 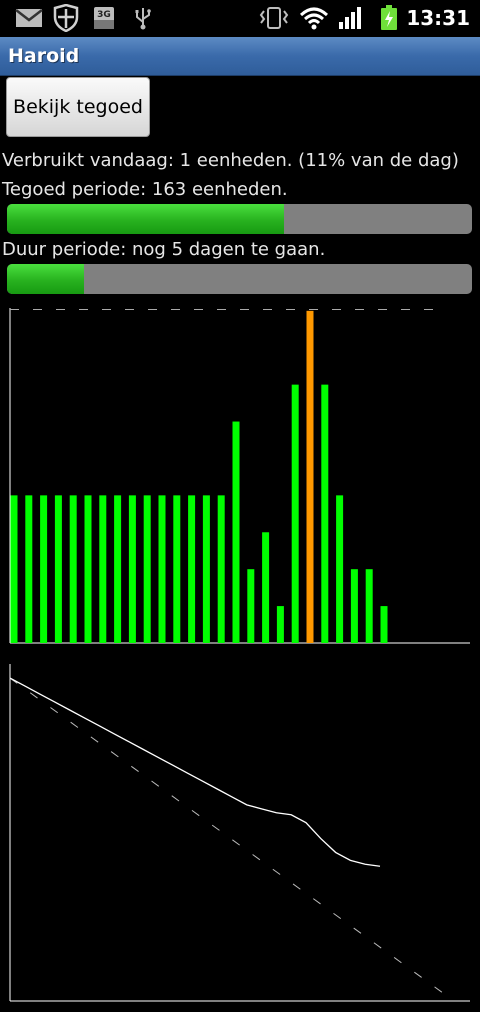 What do you see at coordinates (274, 18) in the screenshot?
I see `vibrate-icon` at bounding box center [274, 18].